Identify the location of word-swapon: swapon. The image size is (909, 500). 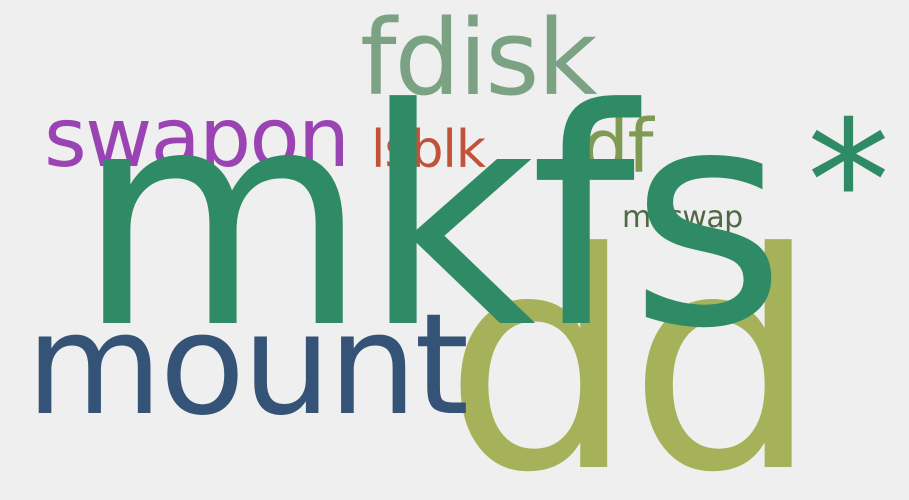
(197, 138).